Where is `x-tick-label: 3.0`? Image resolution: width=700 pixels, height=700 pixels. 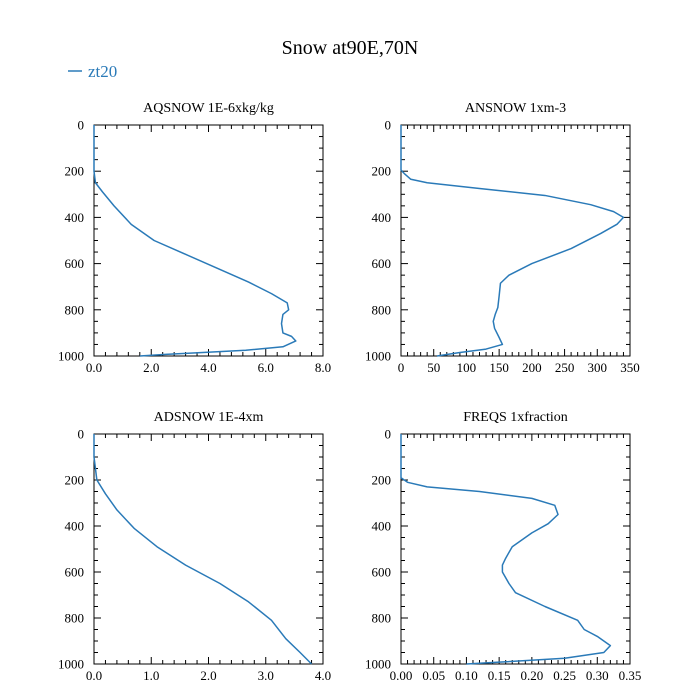
x-tick-label: 3.0 is located at coordinates (266, 675).